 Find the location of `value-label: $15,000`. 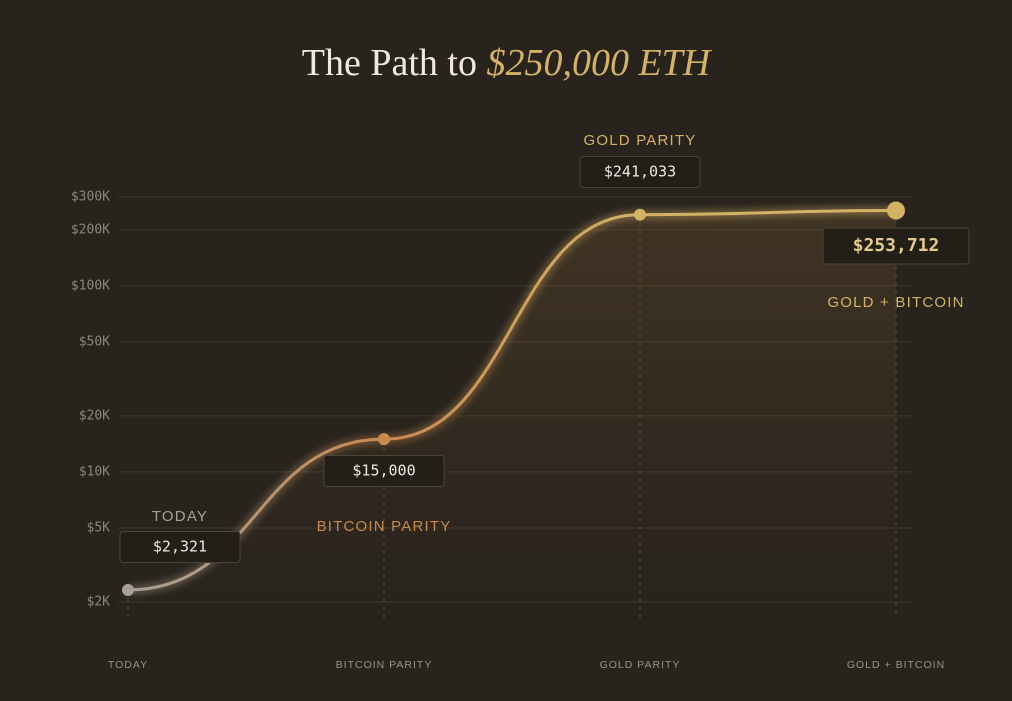

value-label: $15,000 is located at coordinates (383, 471).